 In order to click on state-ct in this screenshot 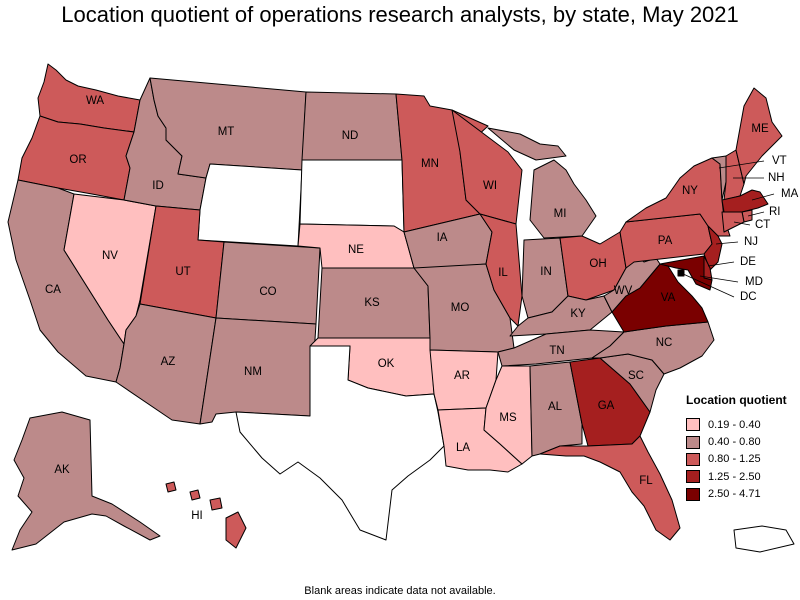, I will do `click(733, 222)`.